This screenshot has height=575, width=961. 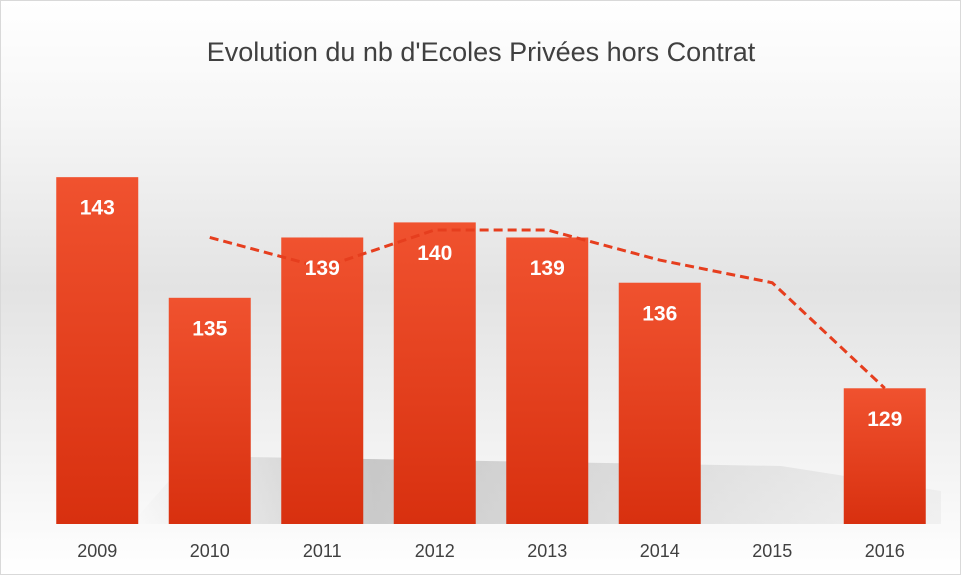 What do you see at coordinates (659, 313) in the screenshot?
I see `data-label: 136` at bounding box center [659, 313].